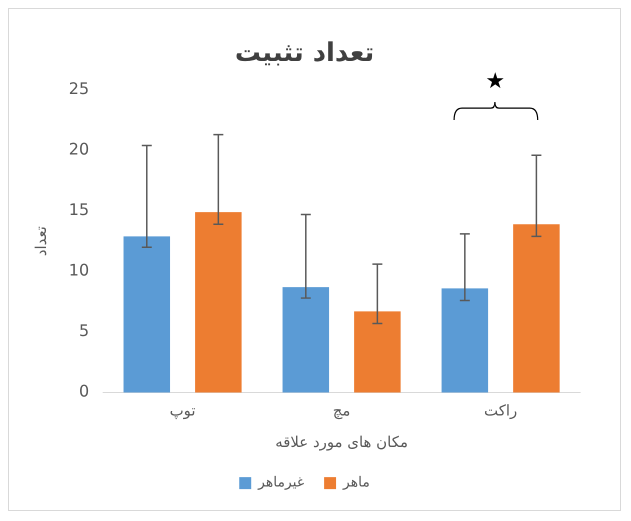 The width and height of the screenshot is (631, 521). Describe the element at coordinates (304, 53) in the screenshot. I see `chart-title: تعداد تثبیت` at that location.